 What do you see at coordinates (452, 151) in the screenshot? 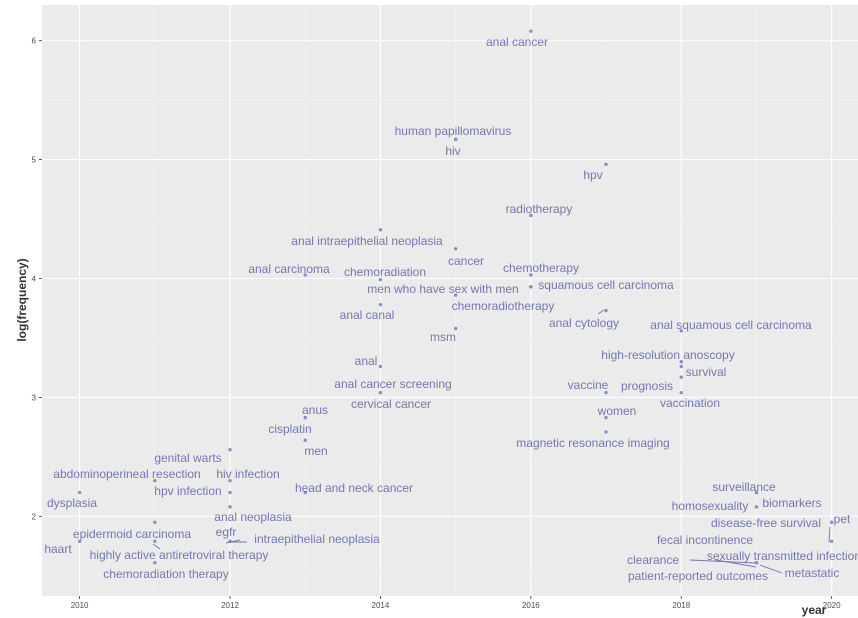
I see `point-label: hiv` at bounding box center [452, 151].